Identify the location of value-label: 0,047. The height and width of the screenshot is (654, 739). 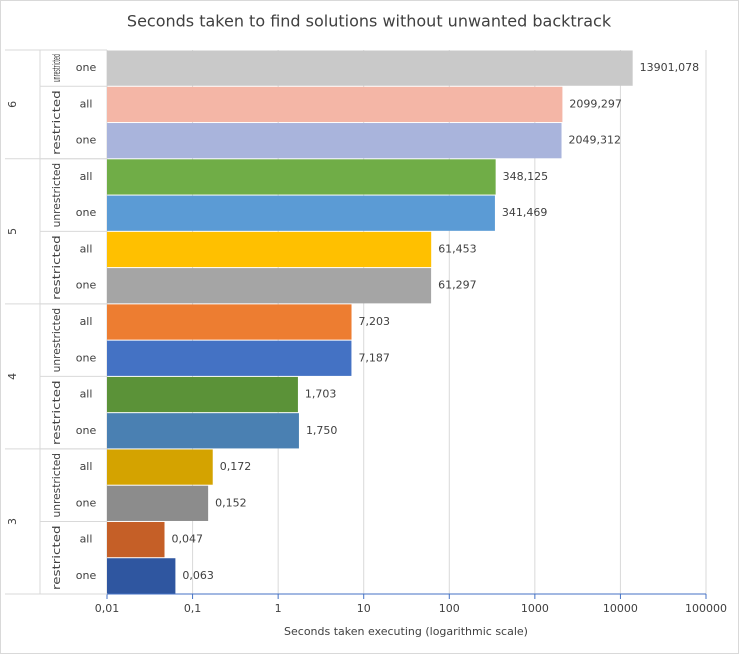
(188, 539).